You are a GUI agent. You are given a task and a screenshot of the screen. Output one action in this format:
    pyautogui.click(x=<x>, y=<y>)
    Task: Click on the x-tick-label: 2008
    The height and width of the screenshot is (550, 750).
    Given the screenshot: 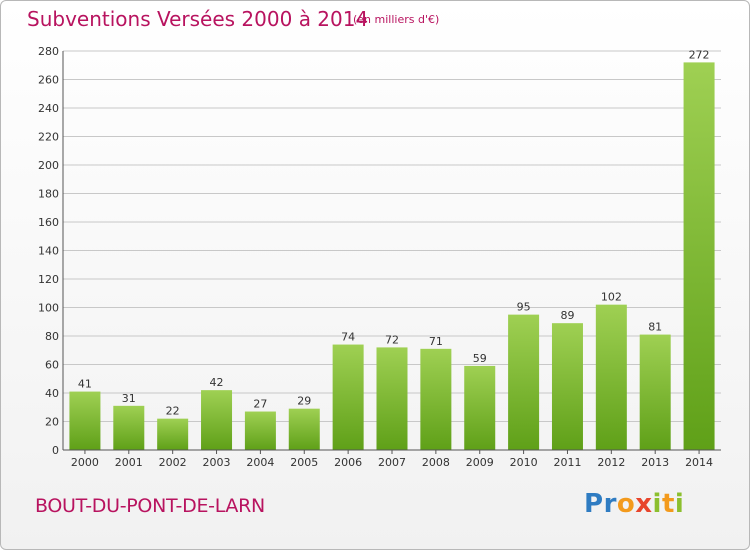 What is the action you would take?
    pyautogui.click(x=436, y=462)
    